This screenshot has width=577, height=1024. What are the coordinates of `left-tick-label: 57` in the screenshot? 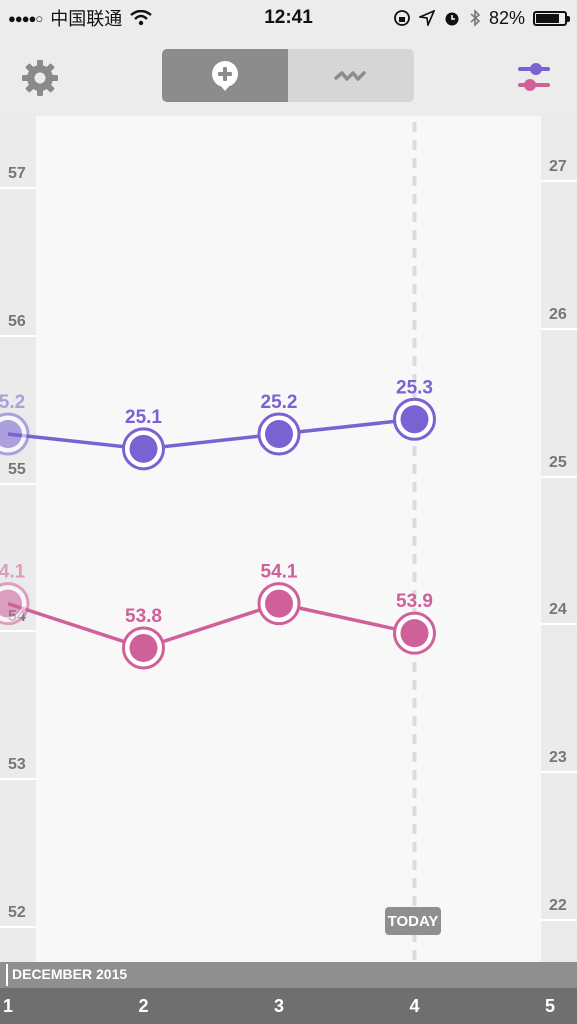 It's located at (17, 173).